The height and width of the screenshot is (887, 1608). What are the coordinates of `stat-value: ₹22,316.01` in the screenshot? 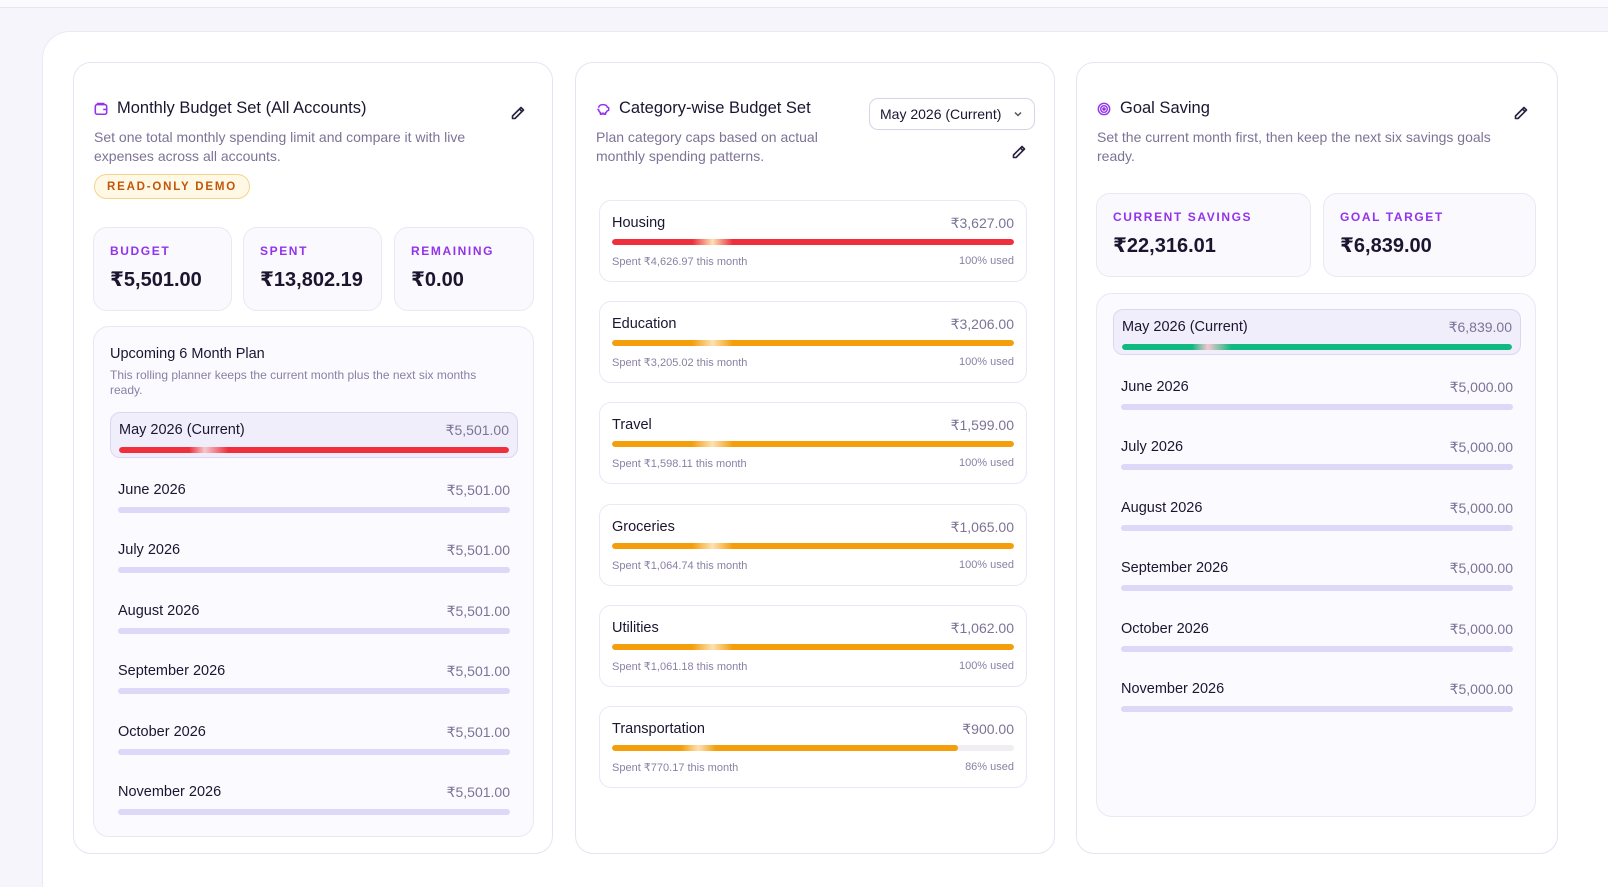 It's located at (1164, 246).